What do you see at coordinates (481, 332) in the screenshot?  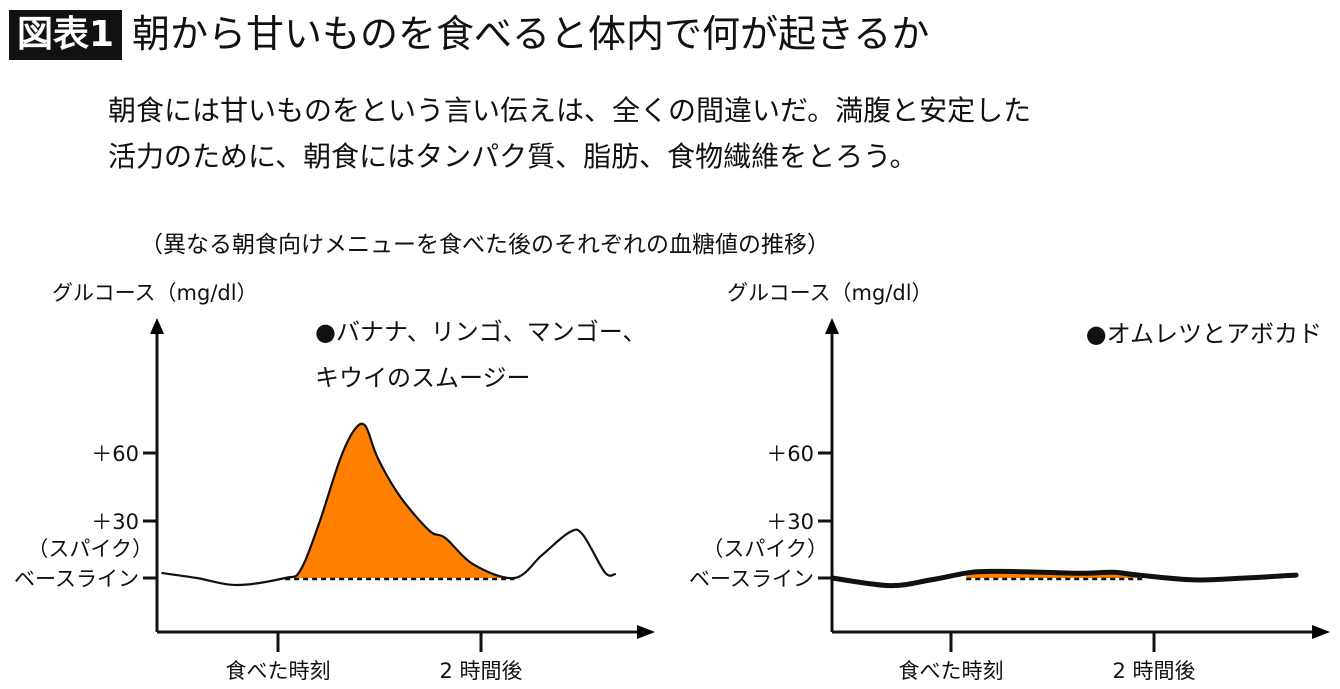 I see `legend-entry: ●バナナ、リンゴ、マンゴー、` at bounding box center [481, 332].